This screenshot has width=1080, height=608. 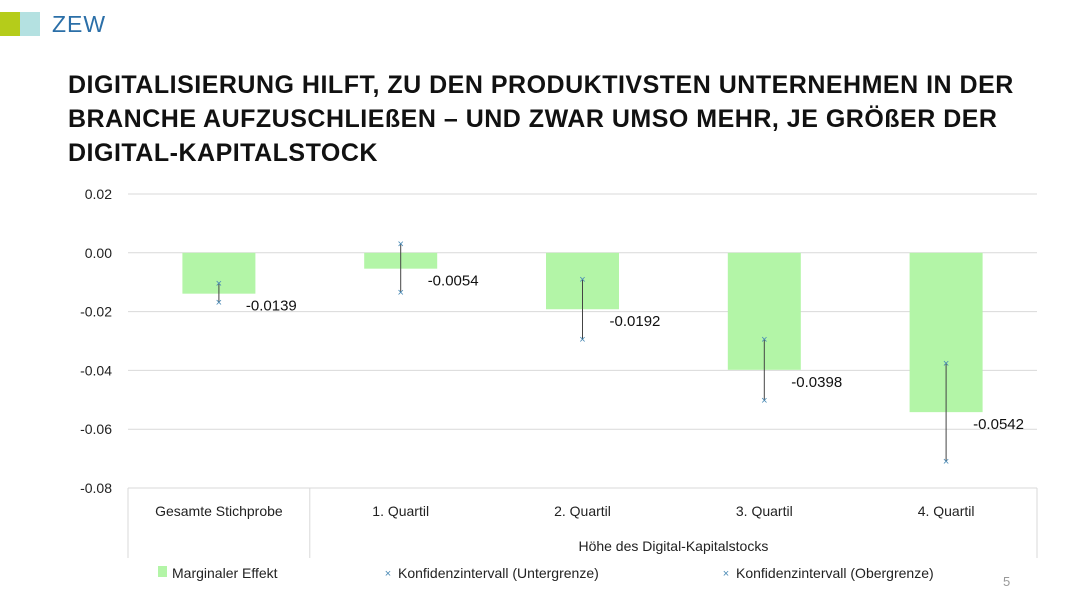 I want to click on page-number: 5, so click(x=1007, y=581).